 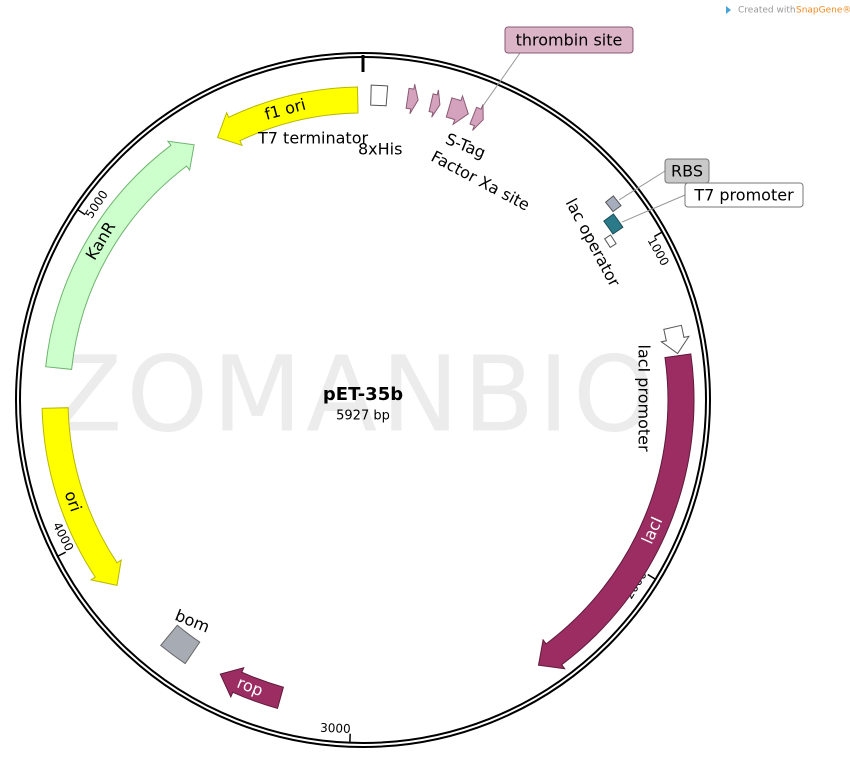 I want to click on feature-label: T7 terminator, so click(x=312, y=138).